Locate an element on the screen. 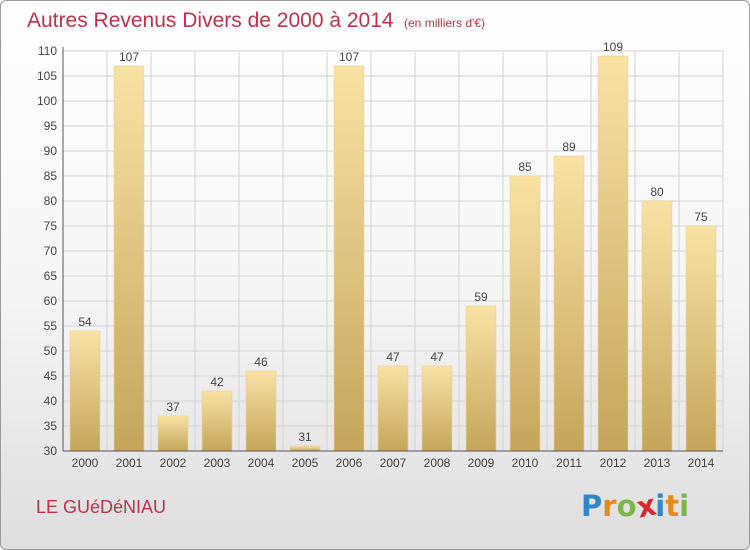  y-tick-label: 95 is located at coordinates (51, 126).